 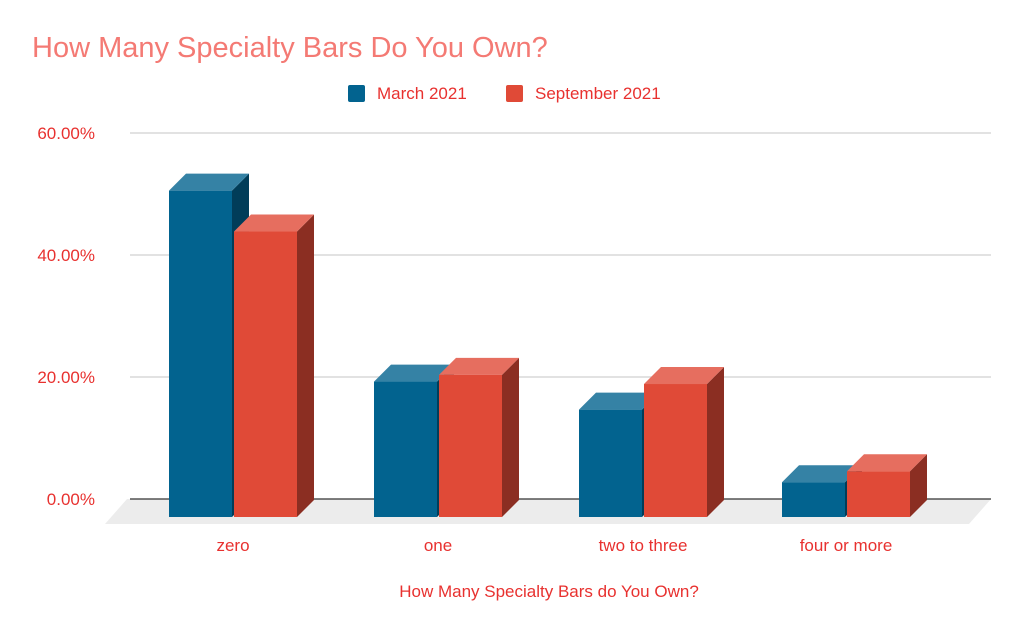 I want to click on x-tick-label: four or more, so click(x=846, y=545).